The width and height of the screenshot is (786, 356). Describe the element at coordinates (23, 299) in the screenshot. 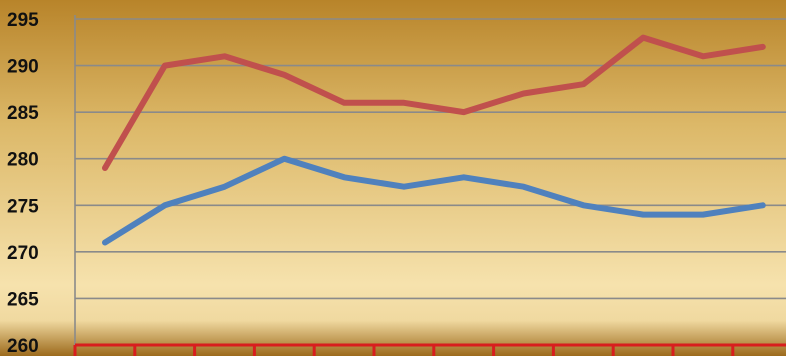

I see `y-tick-label: 265` at that location.